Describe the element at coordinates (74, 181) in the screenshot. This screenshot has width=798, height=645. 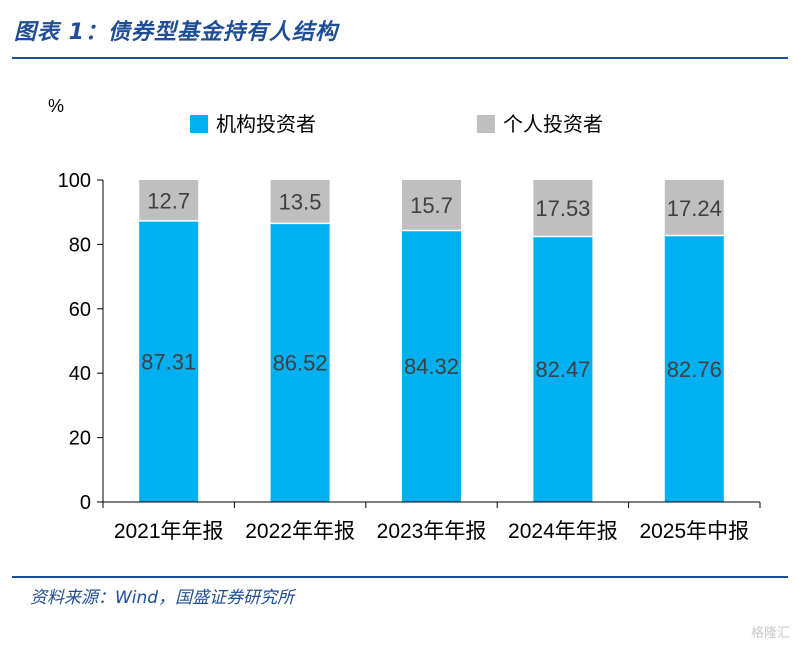
I see `y-tick-label: 100` at that location.